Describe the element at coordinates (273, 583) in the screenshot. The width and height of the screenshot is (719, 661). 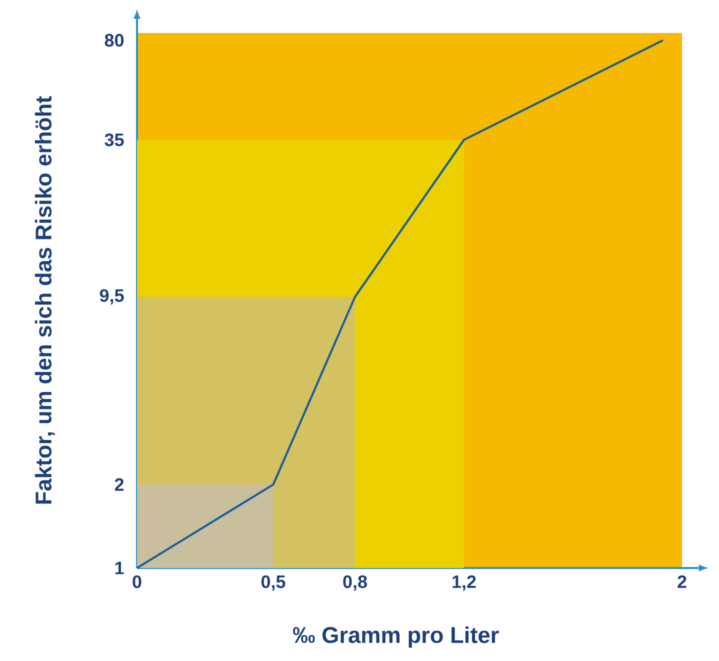
I see `x-tick-label: 0,5` at that location.